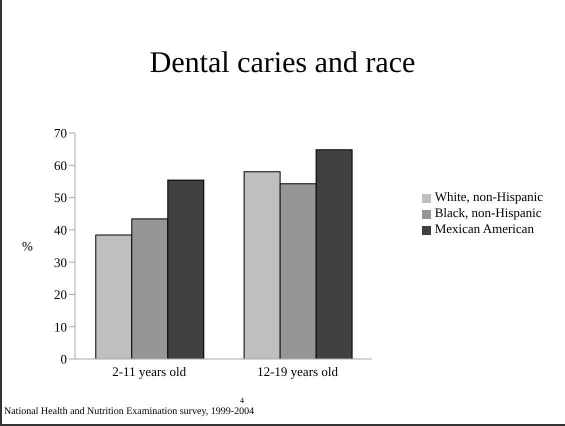 The image size is (565, 426). Describe the element at coordinates (63, 359) in the screenshot. I see `y-tick-label: 0` at that location.